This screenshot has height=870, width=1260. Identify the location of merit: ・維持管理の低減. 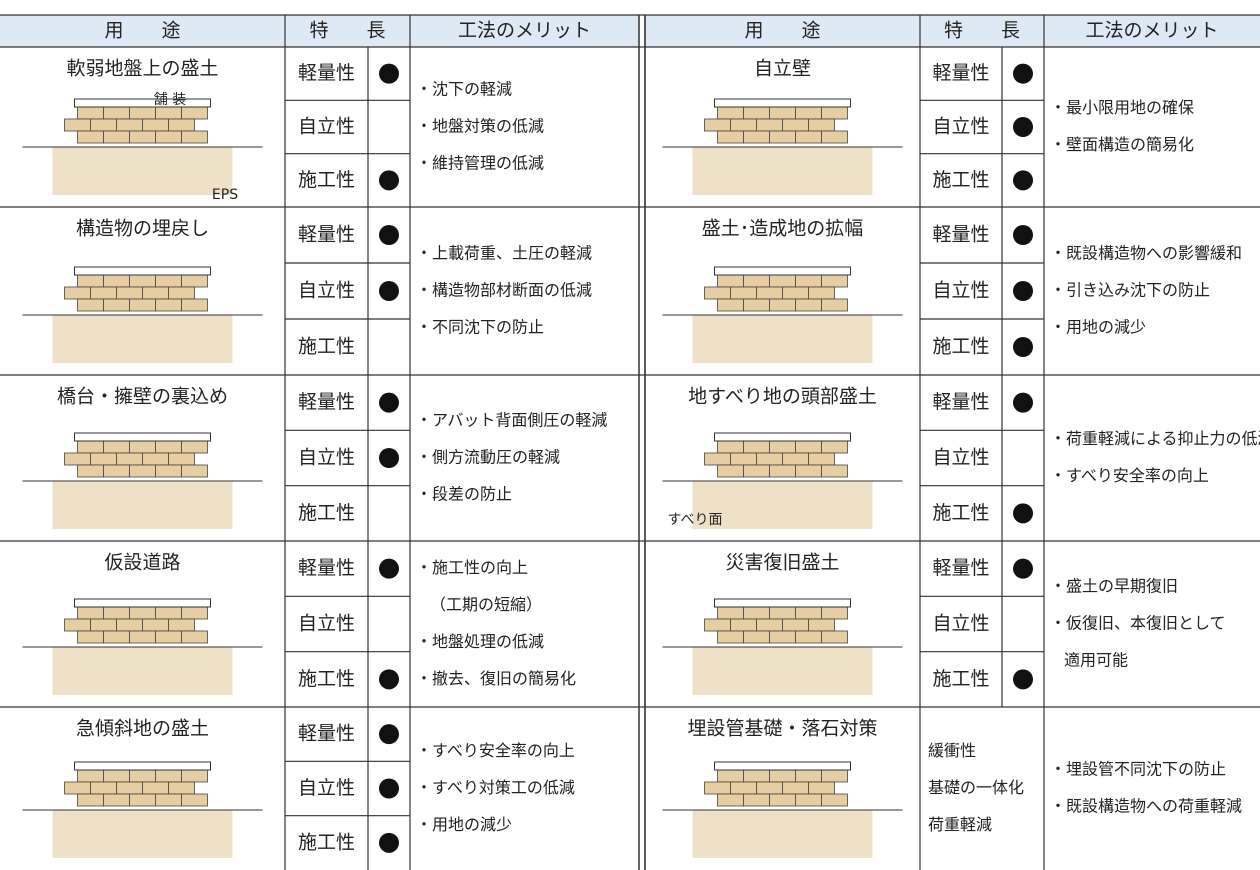
(480, 163).